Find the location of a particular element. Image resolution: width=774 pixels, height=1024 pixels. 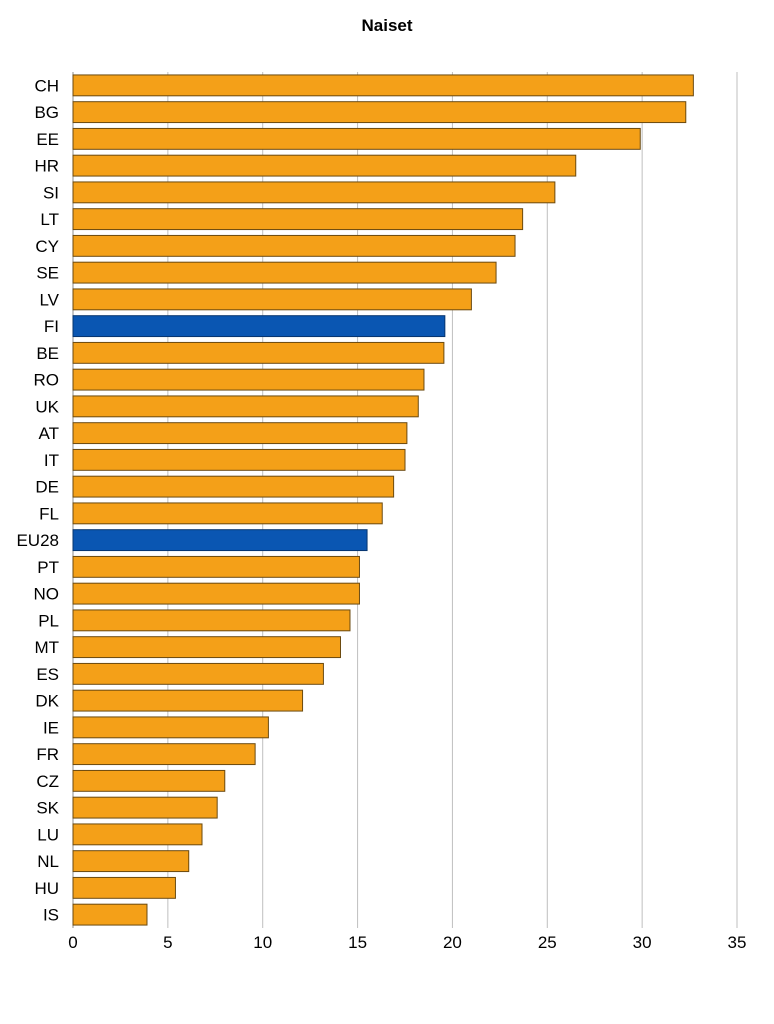

bar-ro is located at coordinates (248, 379).